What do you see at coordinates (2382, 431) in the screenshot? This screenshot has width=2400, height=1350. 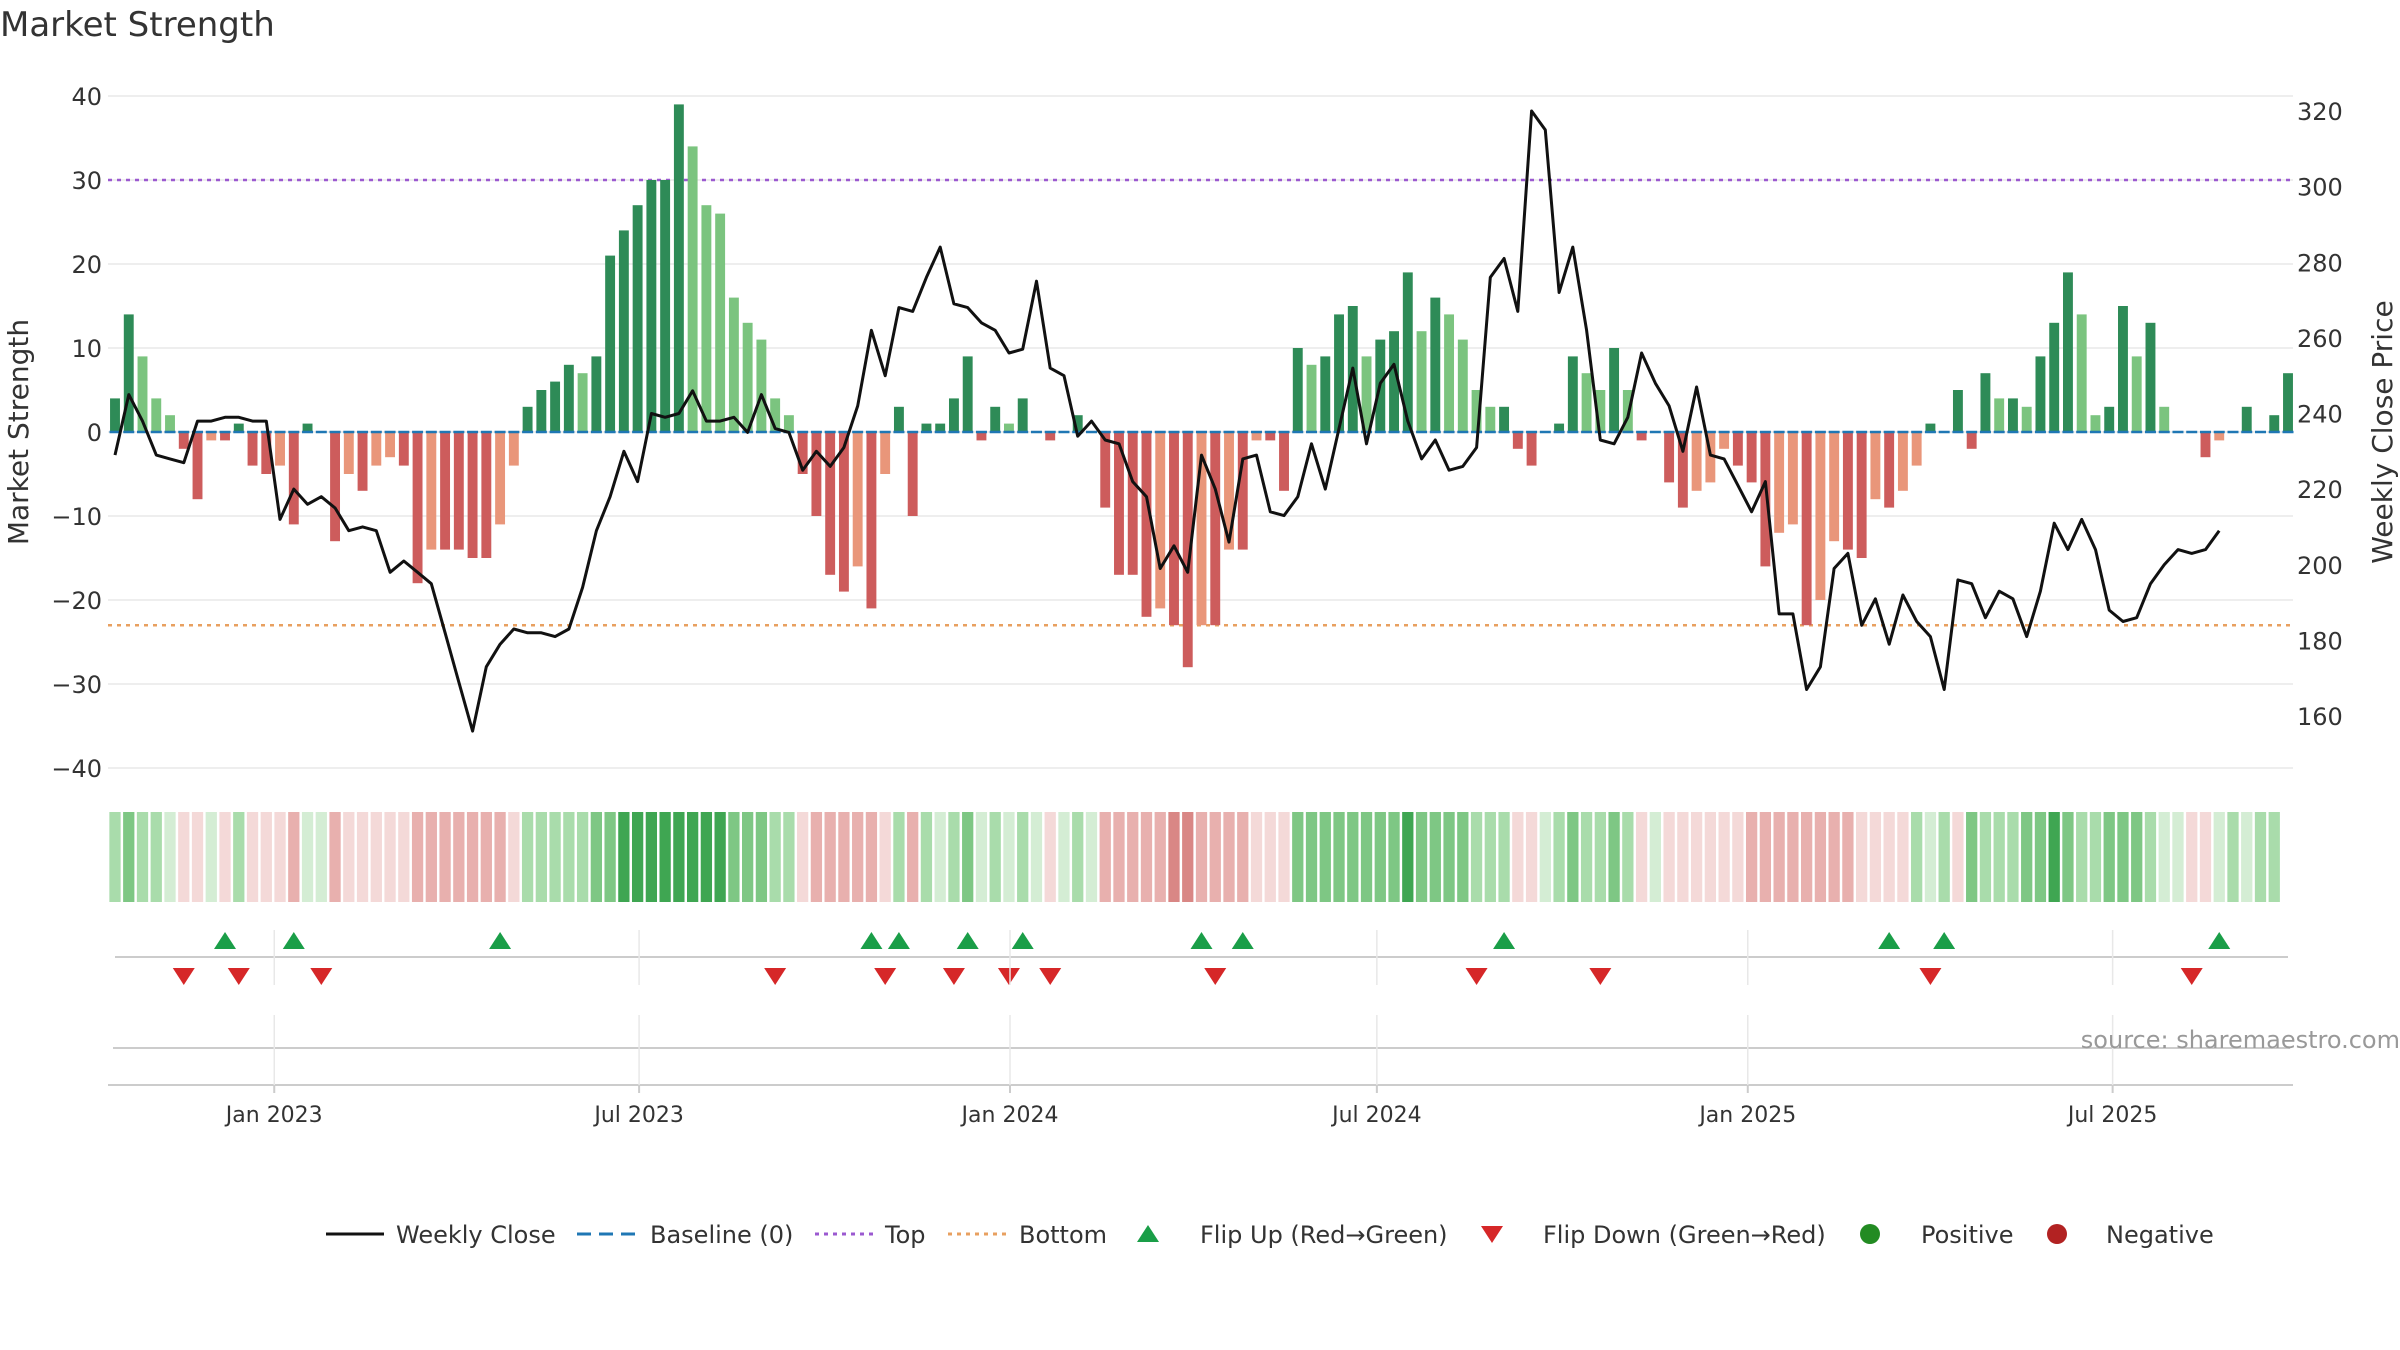 I see `right-axis-label: Weekly Close Price` at bounding box center [2382, 431].